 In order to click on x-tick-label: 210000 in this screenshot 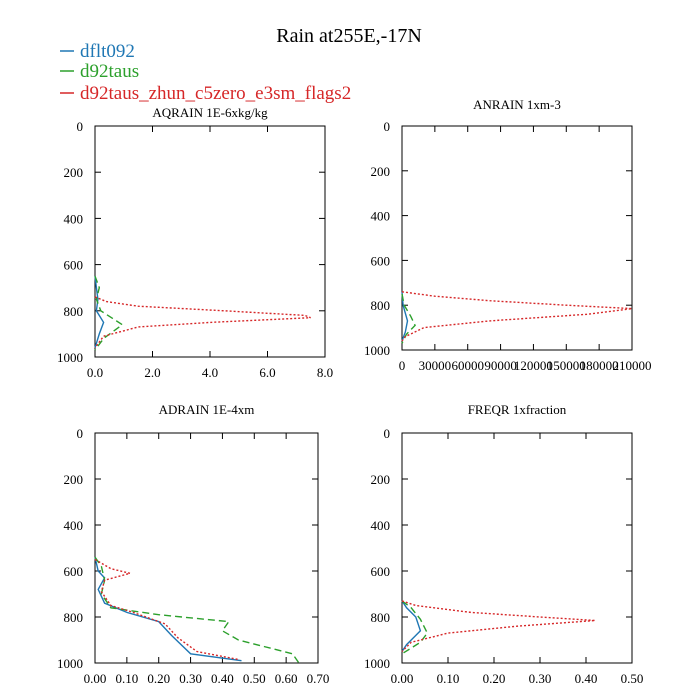, I will do `click(632, 365)`.